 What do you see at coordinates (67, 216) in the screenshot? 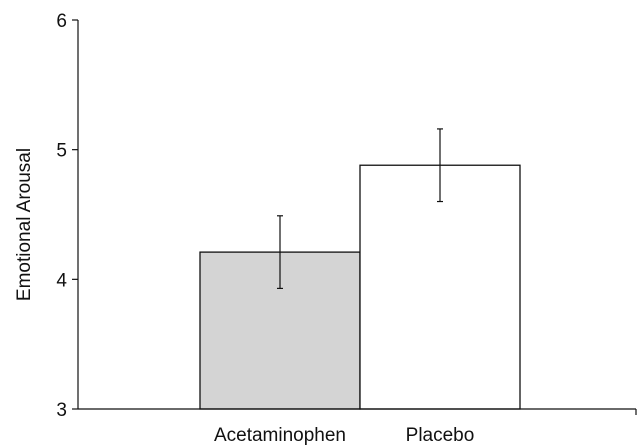
I see `y-ticks: 3 4 5 6` at bounding box center [67, 216].